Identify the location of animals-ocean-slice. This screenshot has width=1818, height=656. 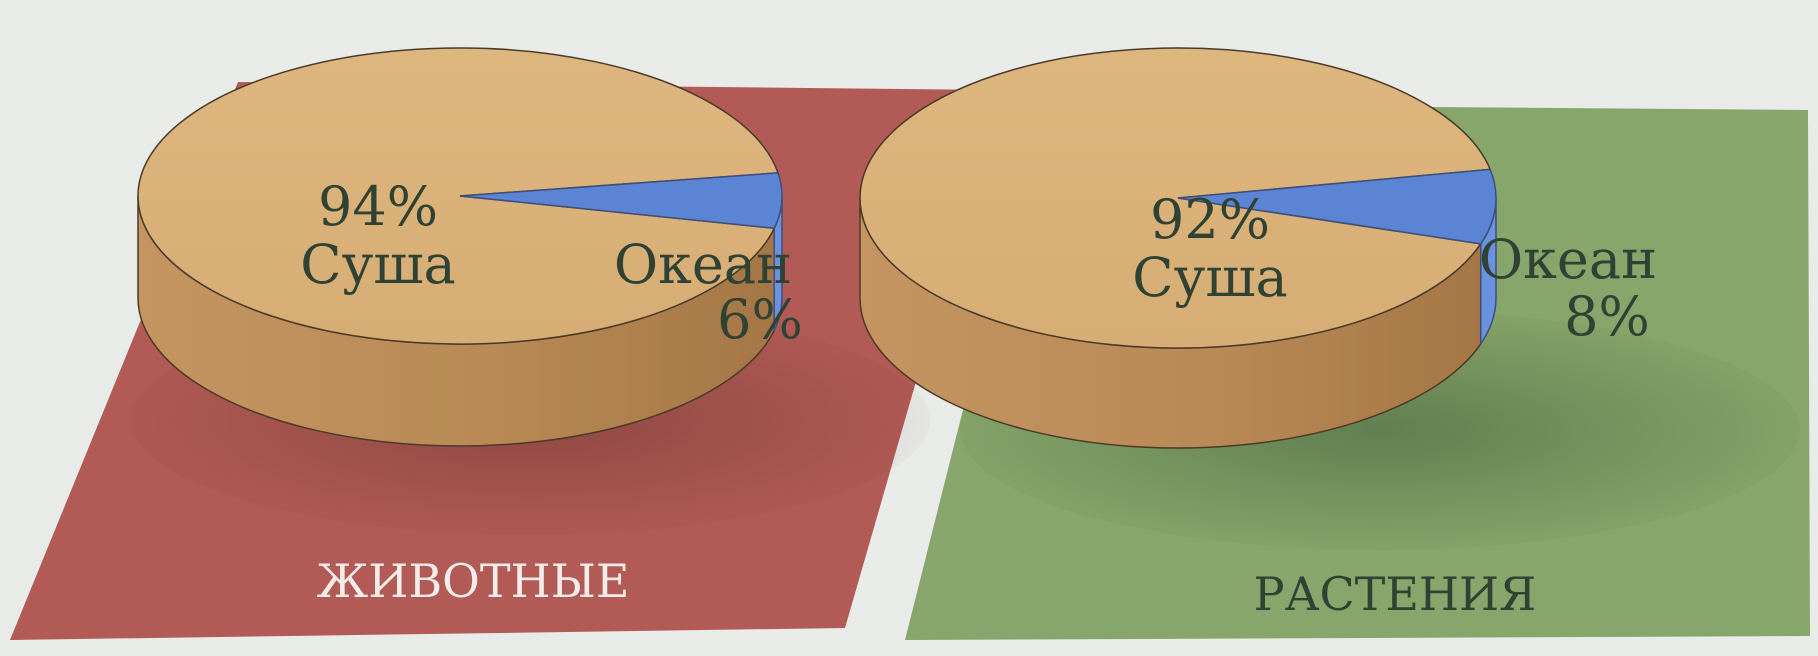
(621, 201).